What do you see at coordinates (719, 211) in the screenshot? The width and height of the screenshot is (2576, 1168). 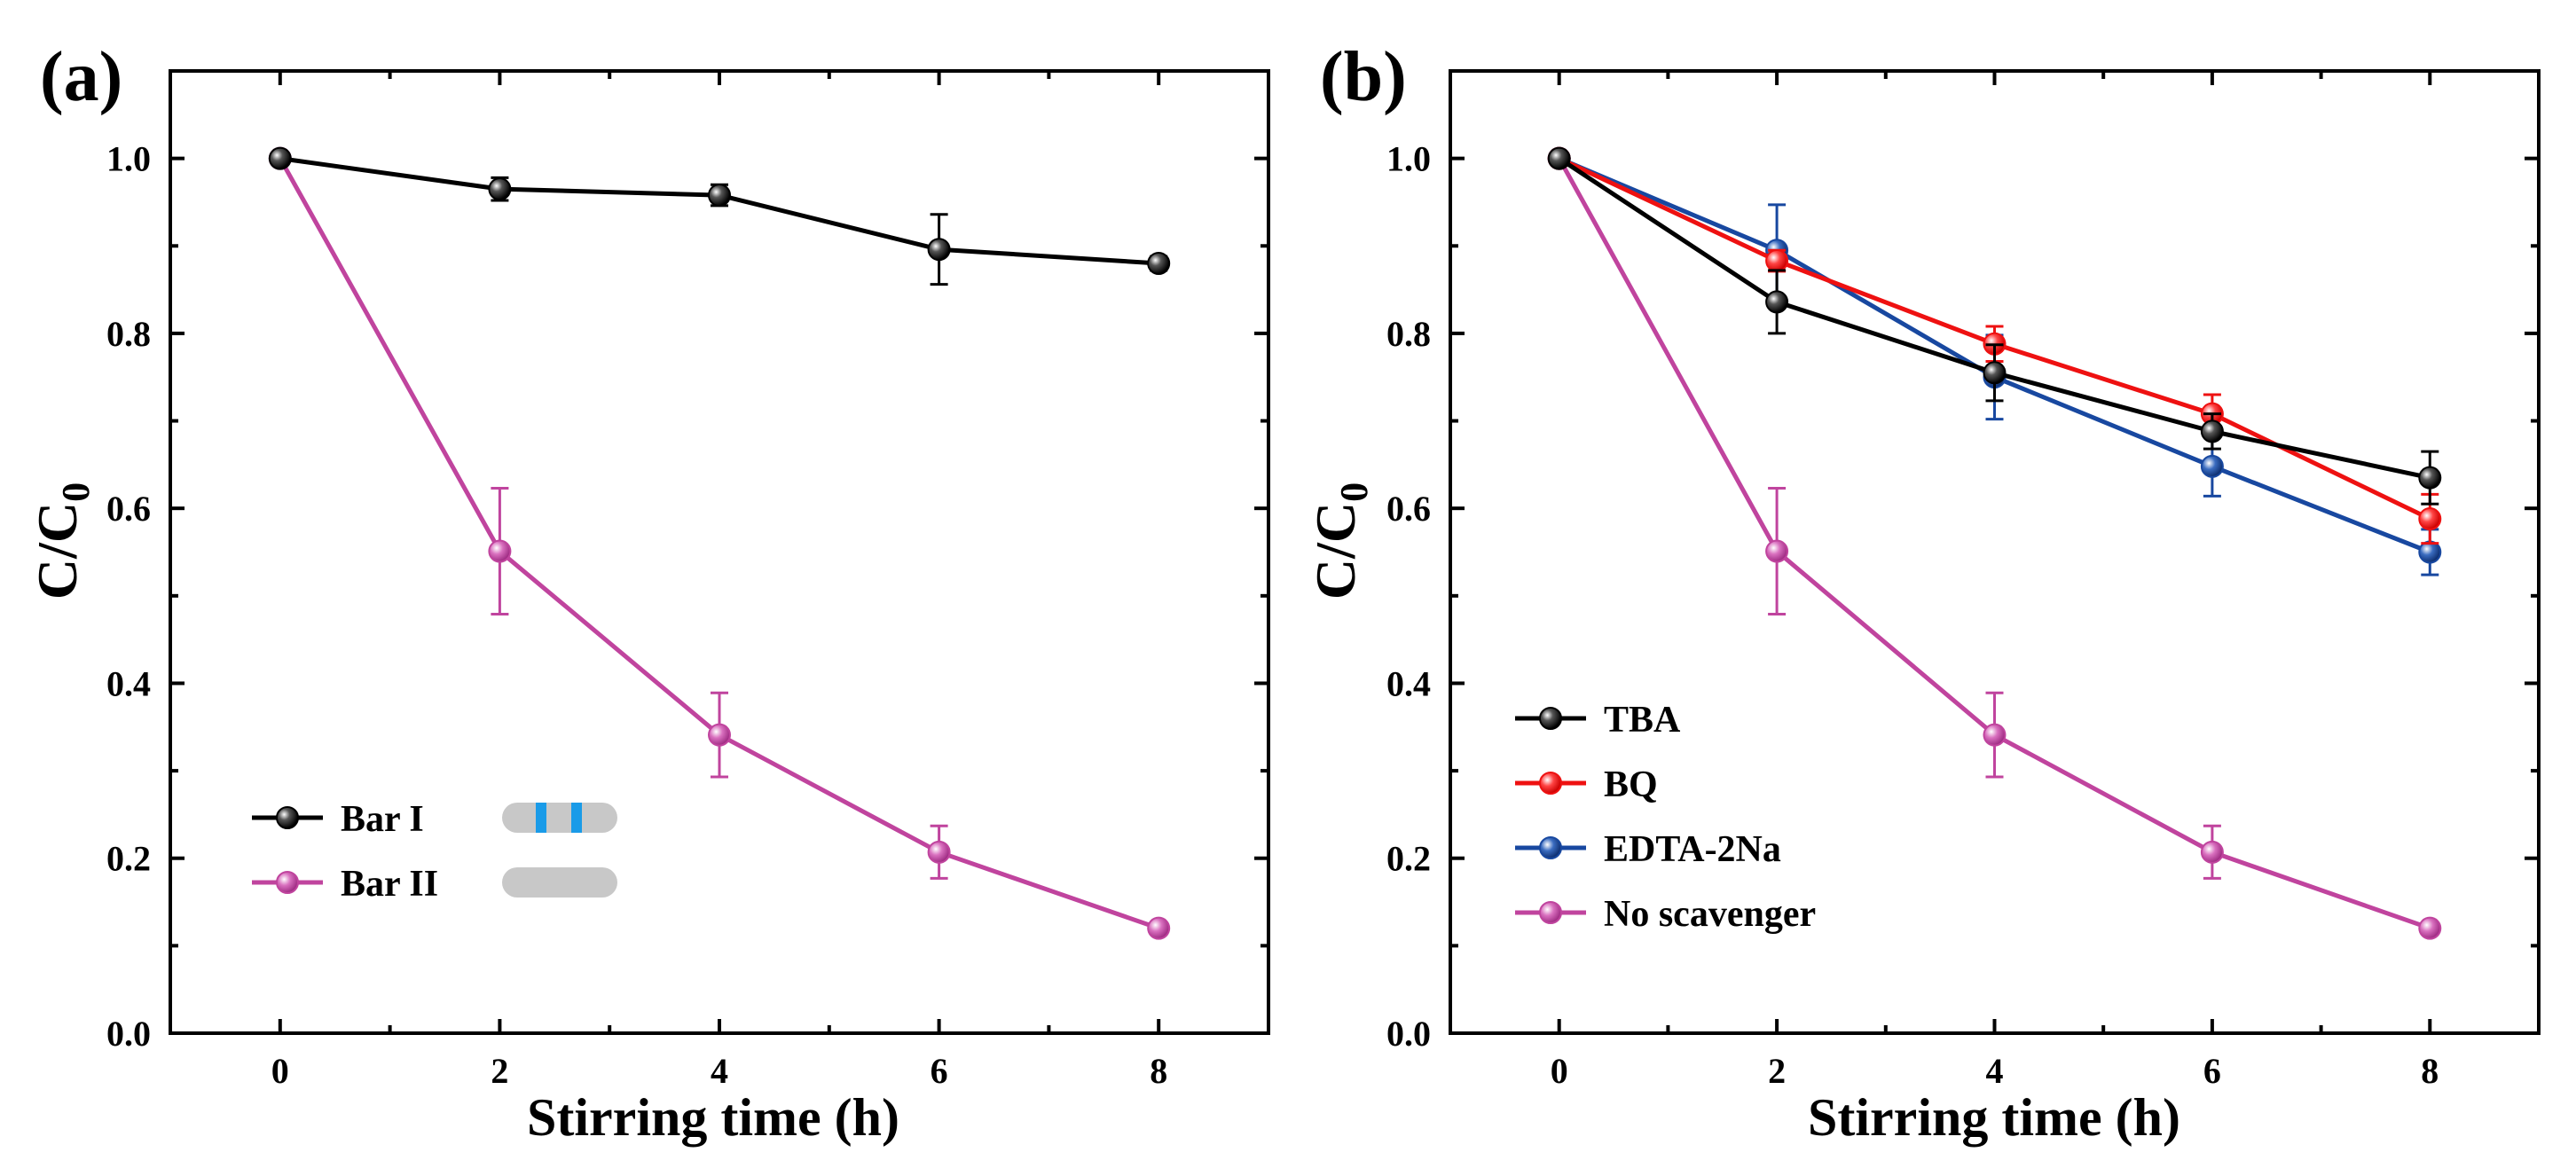 I see `series-line-bar-i` at bounding box center [719, 211].